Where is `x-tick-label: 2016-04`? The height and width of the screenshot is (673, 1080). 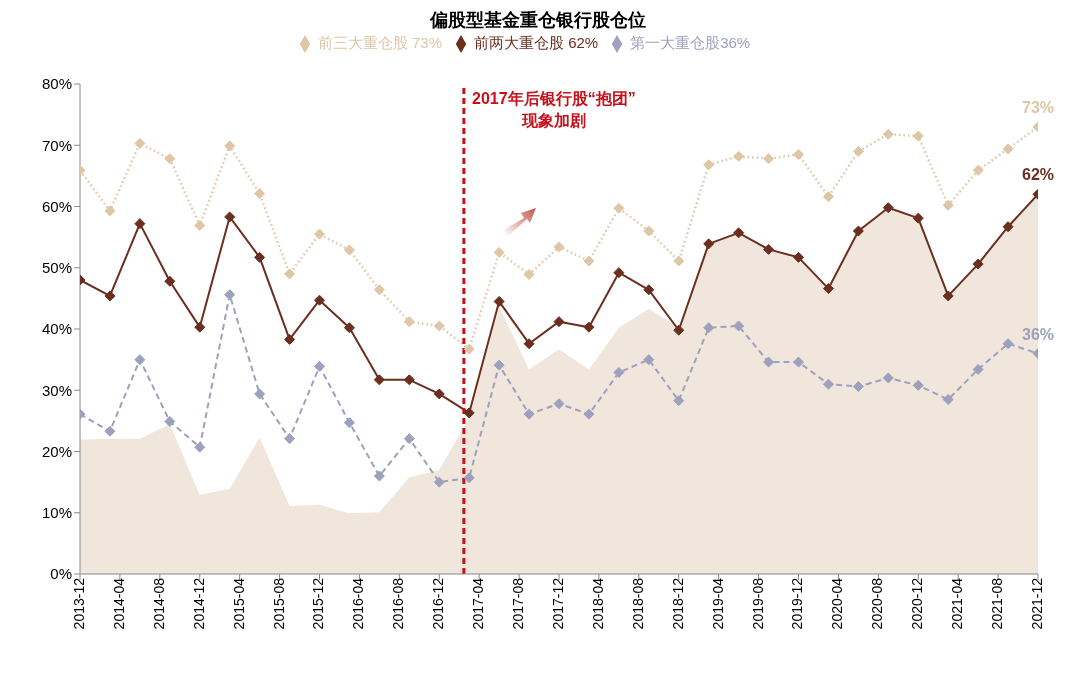
x-tick-label: 2016-04 is located at coordinates (358, 603).